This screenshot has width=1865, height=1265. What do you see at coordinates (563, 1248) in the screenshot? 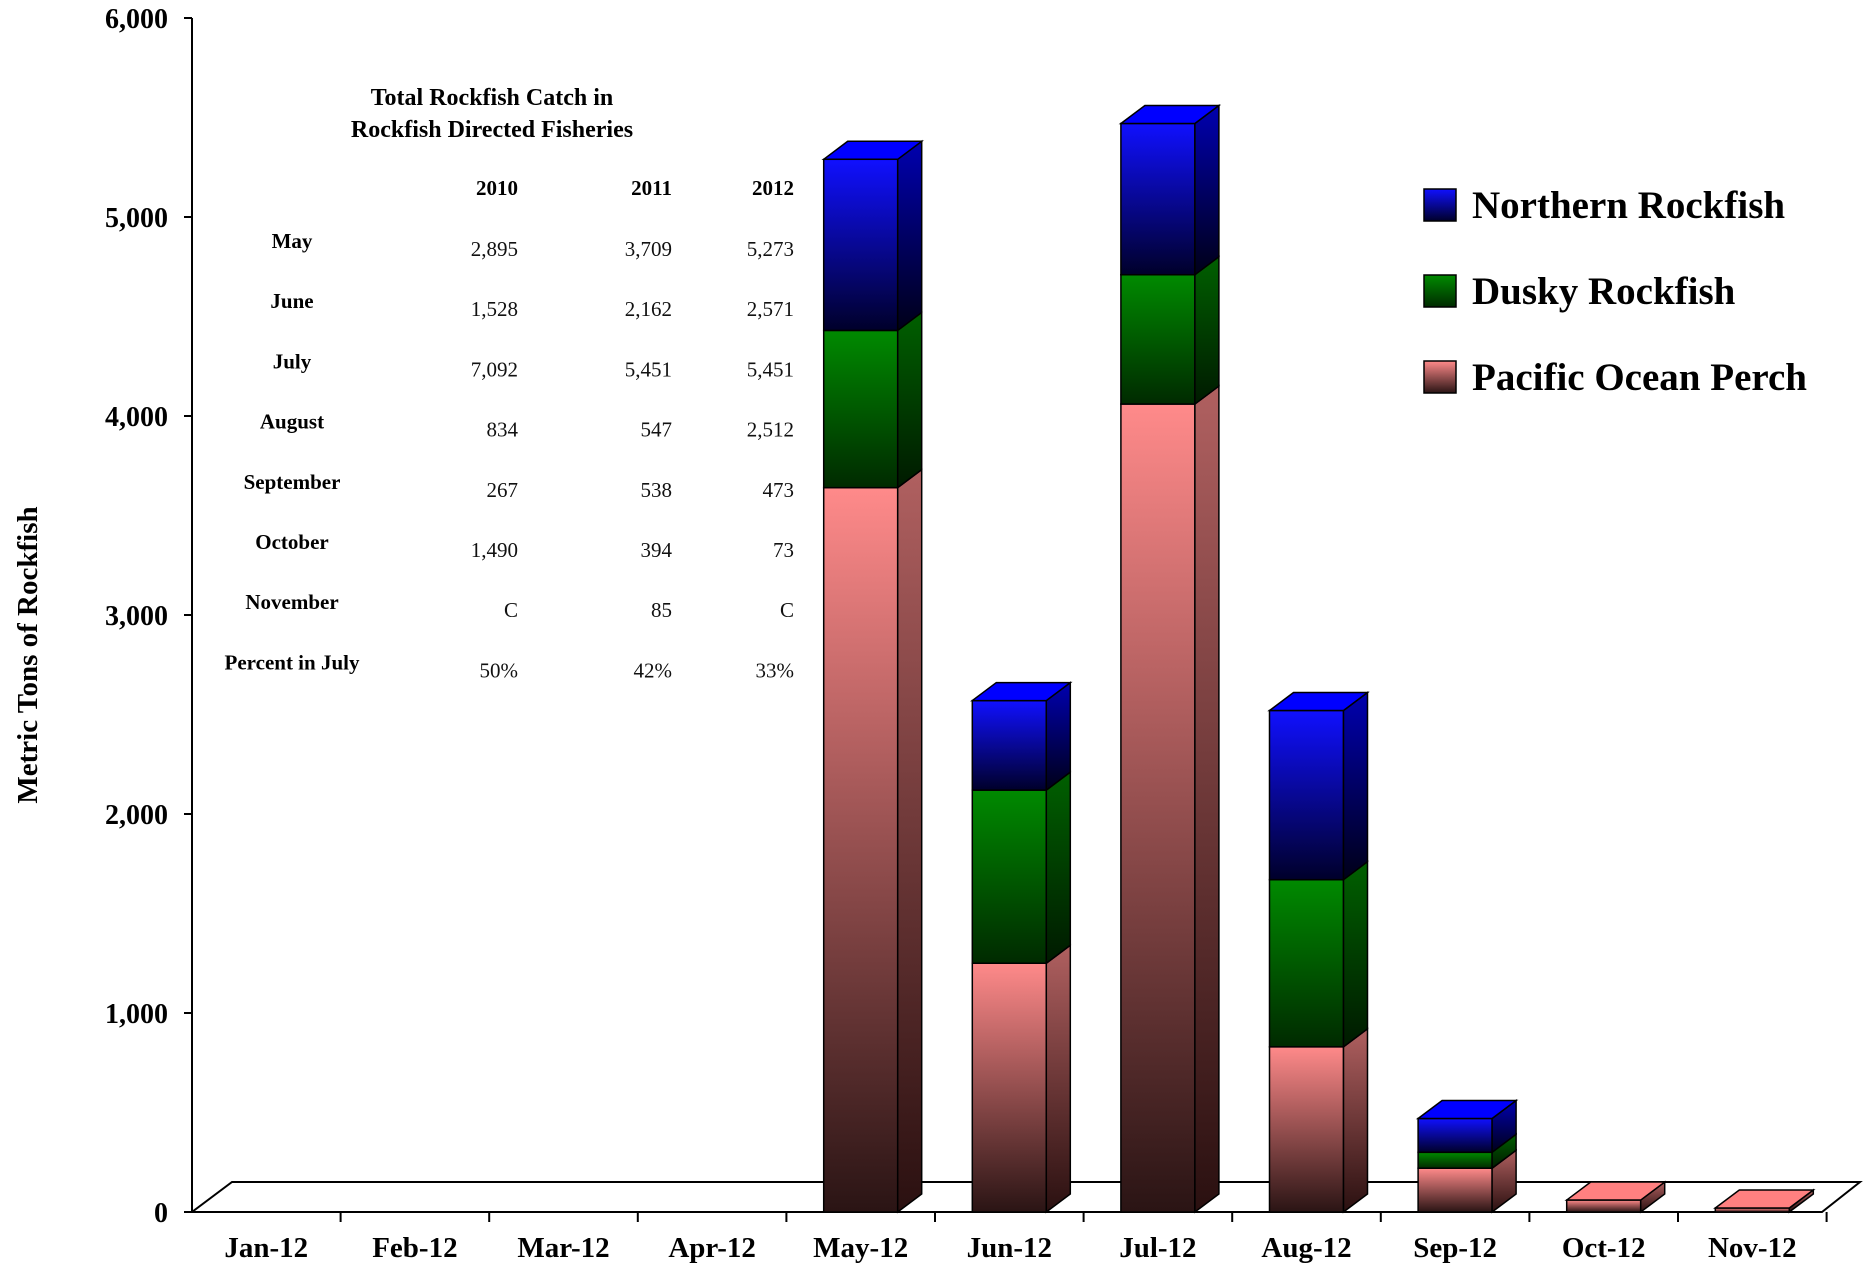
I see `x-tick-label: Mar-12` at bounding box center [563, 1248].